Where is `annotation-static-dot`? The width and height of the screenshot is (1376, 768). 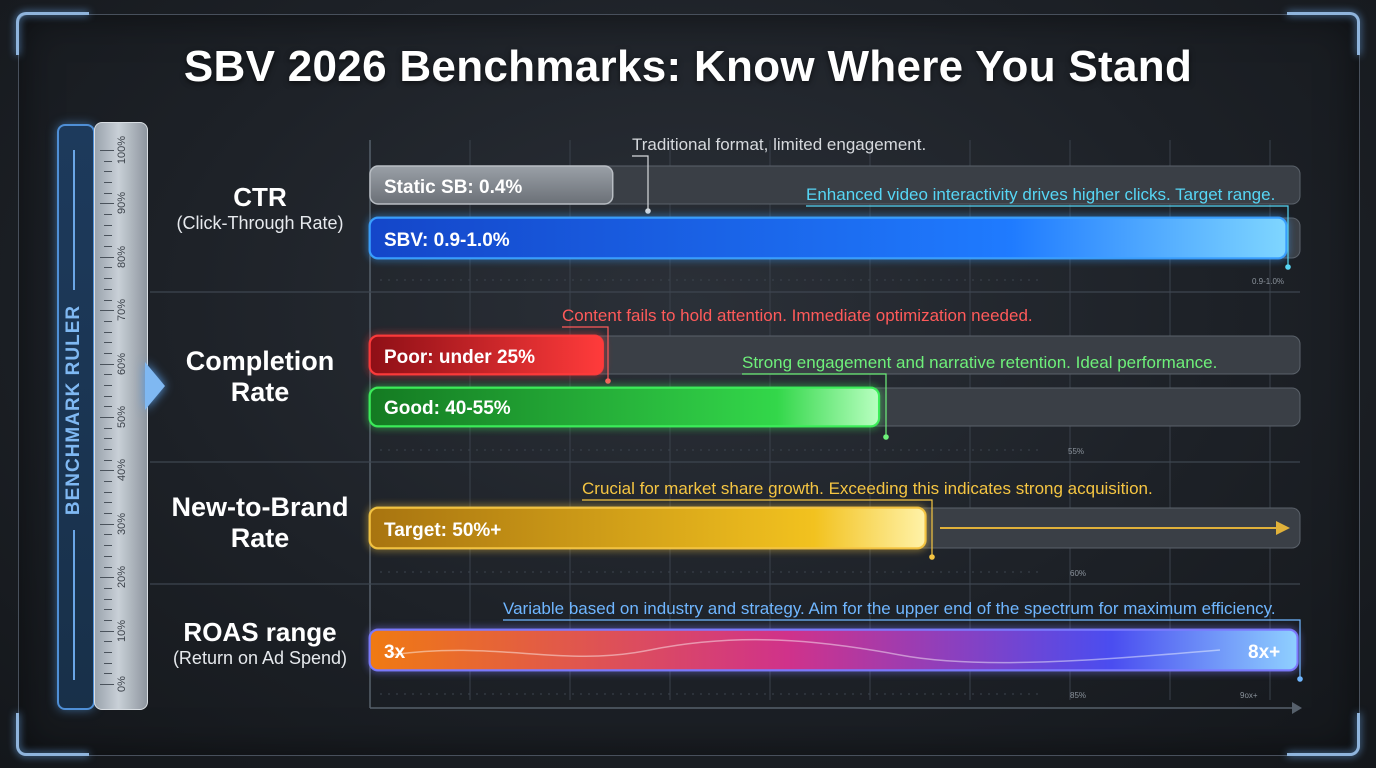 annotation-static-dot is located at coordinates (648, 211).